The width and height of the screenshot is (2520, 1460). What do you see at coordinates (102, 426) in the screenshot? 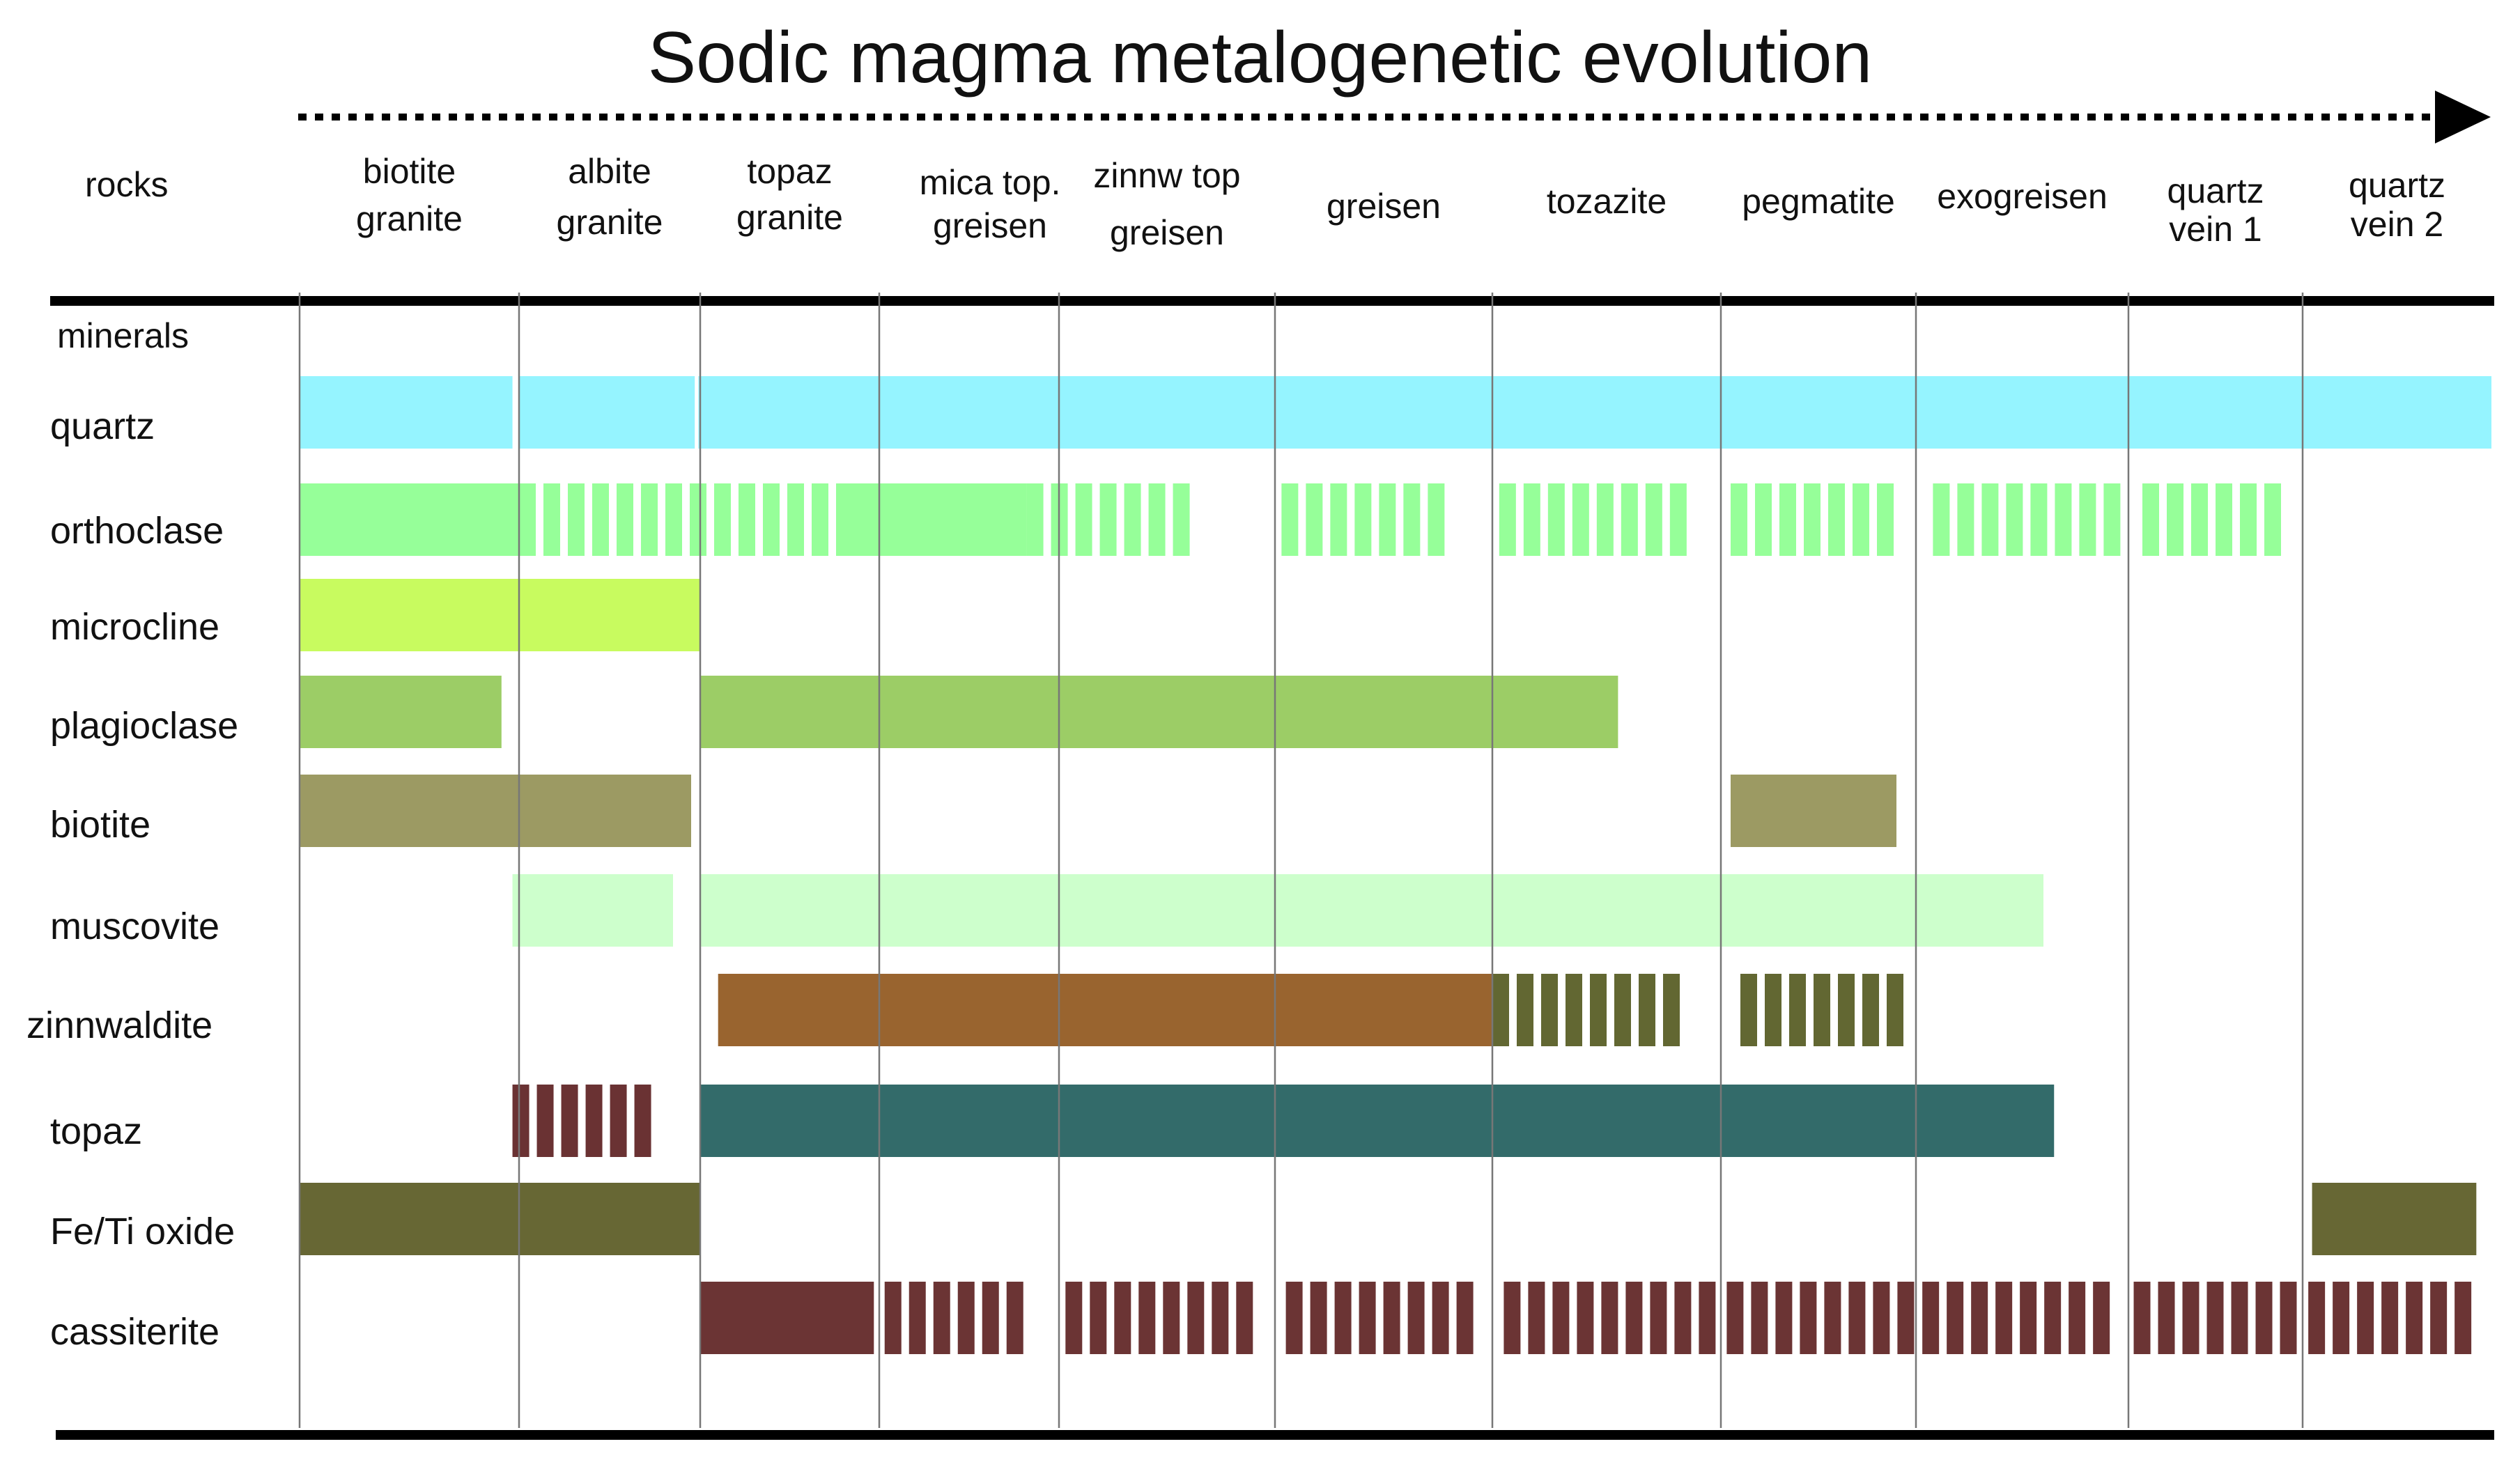
I see `mineral-label: quartz` at bounding box center [102, 426].